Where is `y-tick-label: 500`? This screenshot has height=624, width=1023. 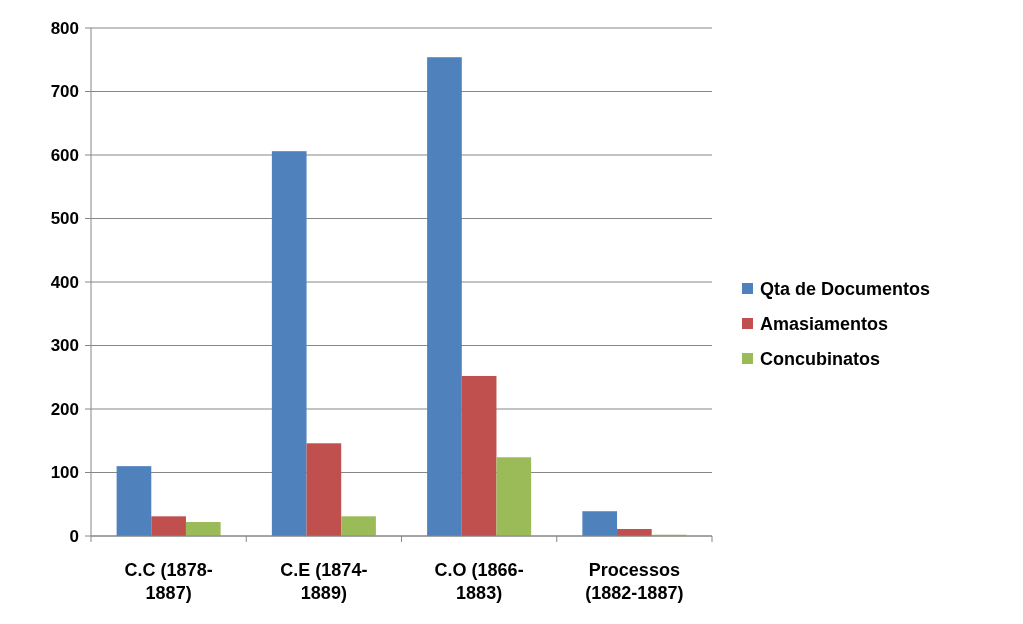
y-tick-label: 500 is located at coordinates (64, 219).